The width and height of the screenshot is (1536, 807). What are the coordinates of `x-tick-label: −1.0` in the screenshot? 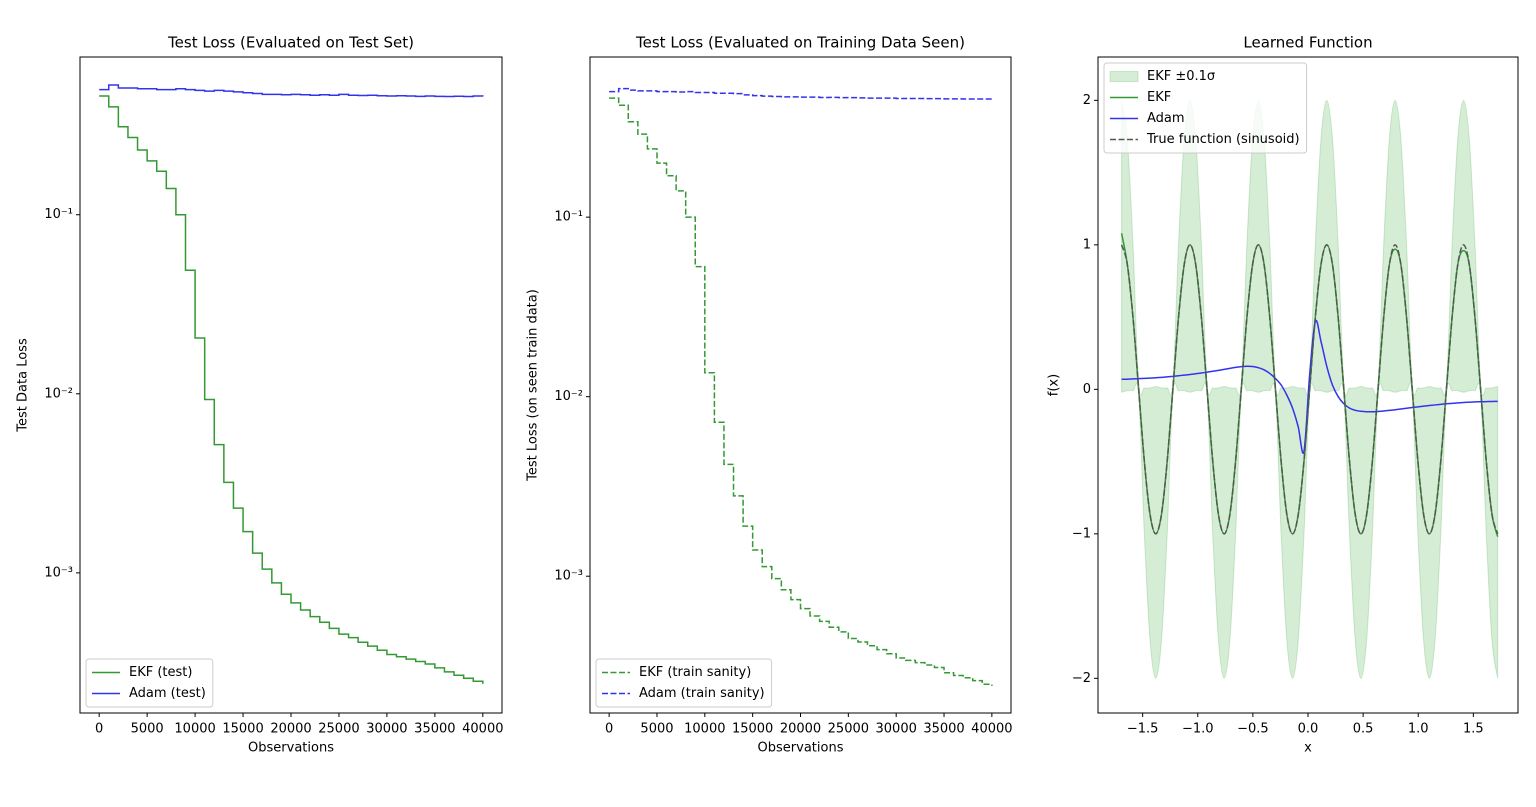 It's located at (1198, 729).